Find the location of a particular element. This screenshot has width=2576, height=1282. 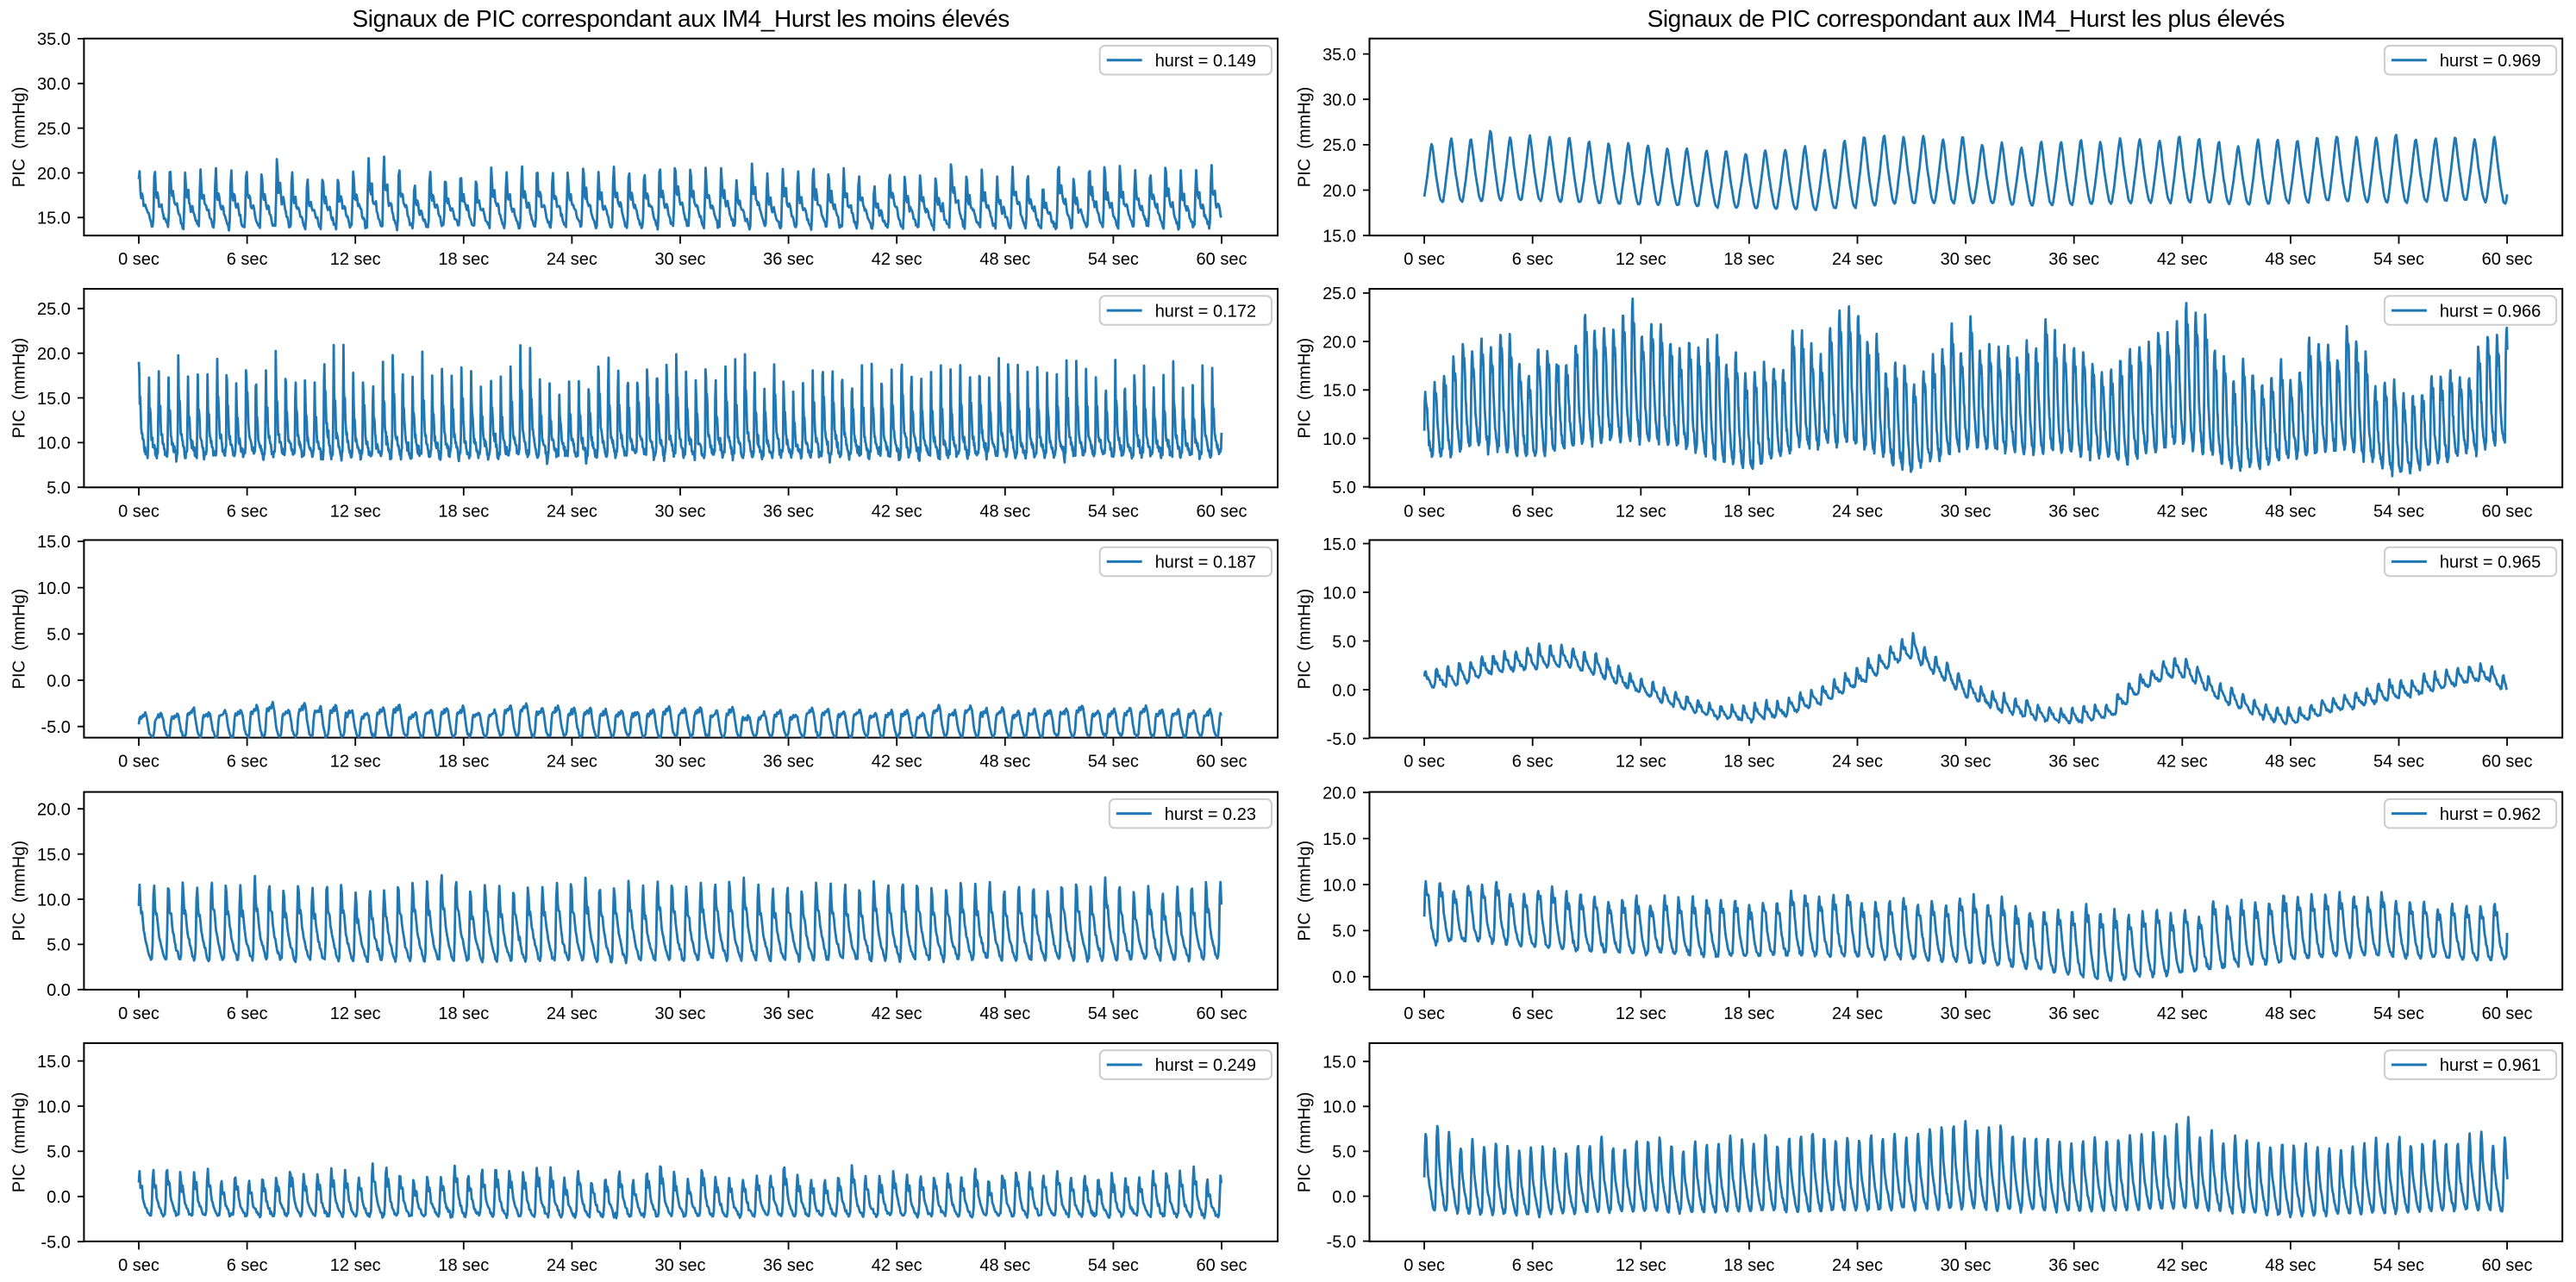

svg-text: hurst = 0.187 is located at coordinates (1205, 562).